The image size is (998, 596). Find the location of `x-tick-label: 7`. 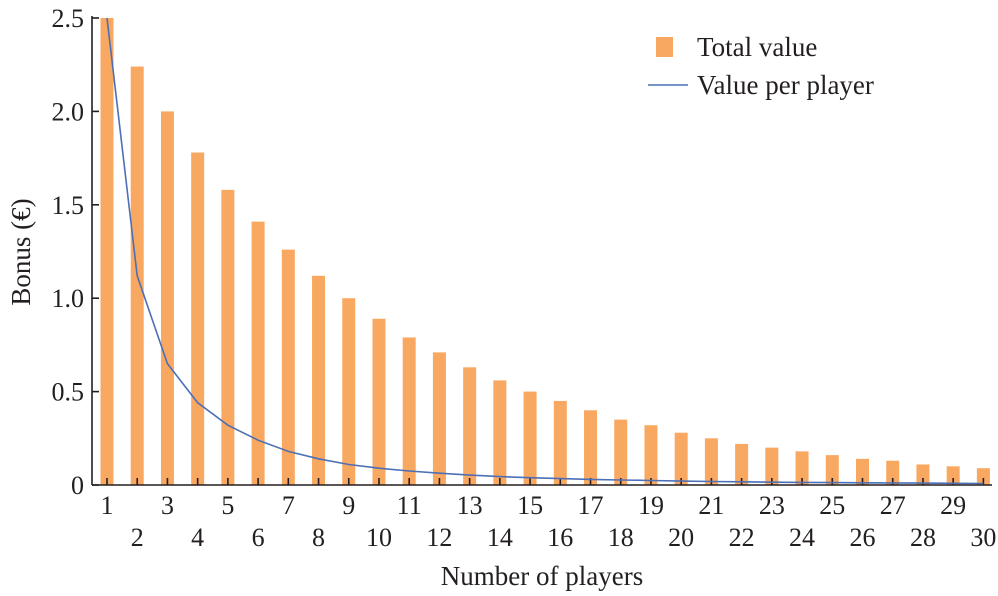

x-tick-label: 7 is located at coordinates (288, 505).